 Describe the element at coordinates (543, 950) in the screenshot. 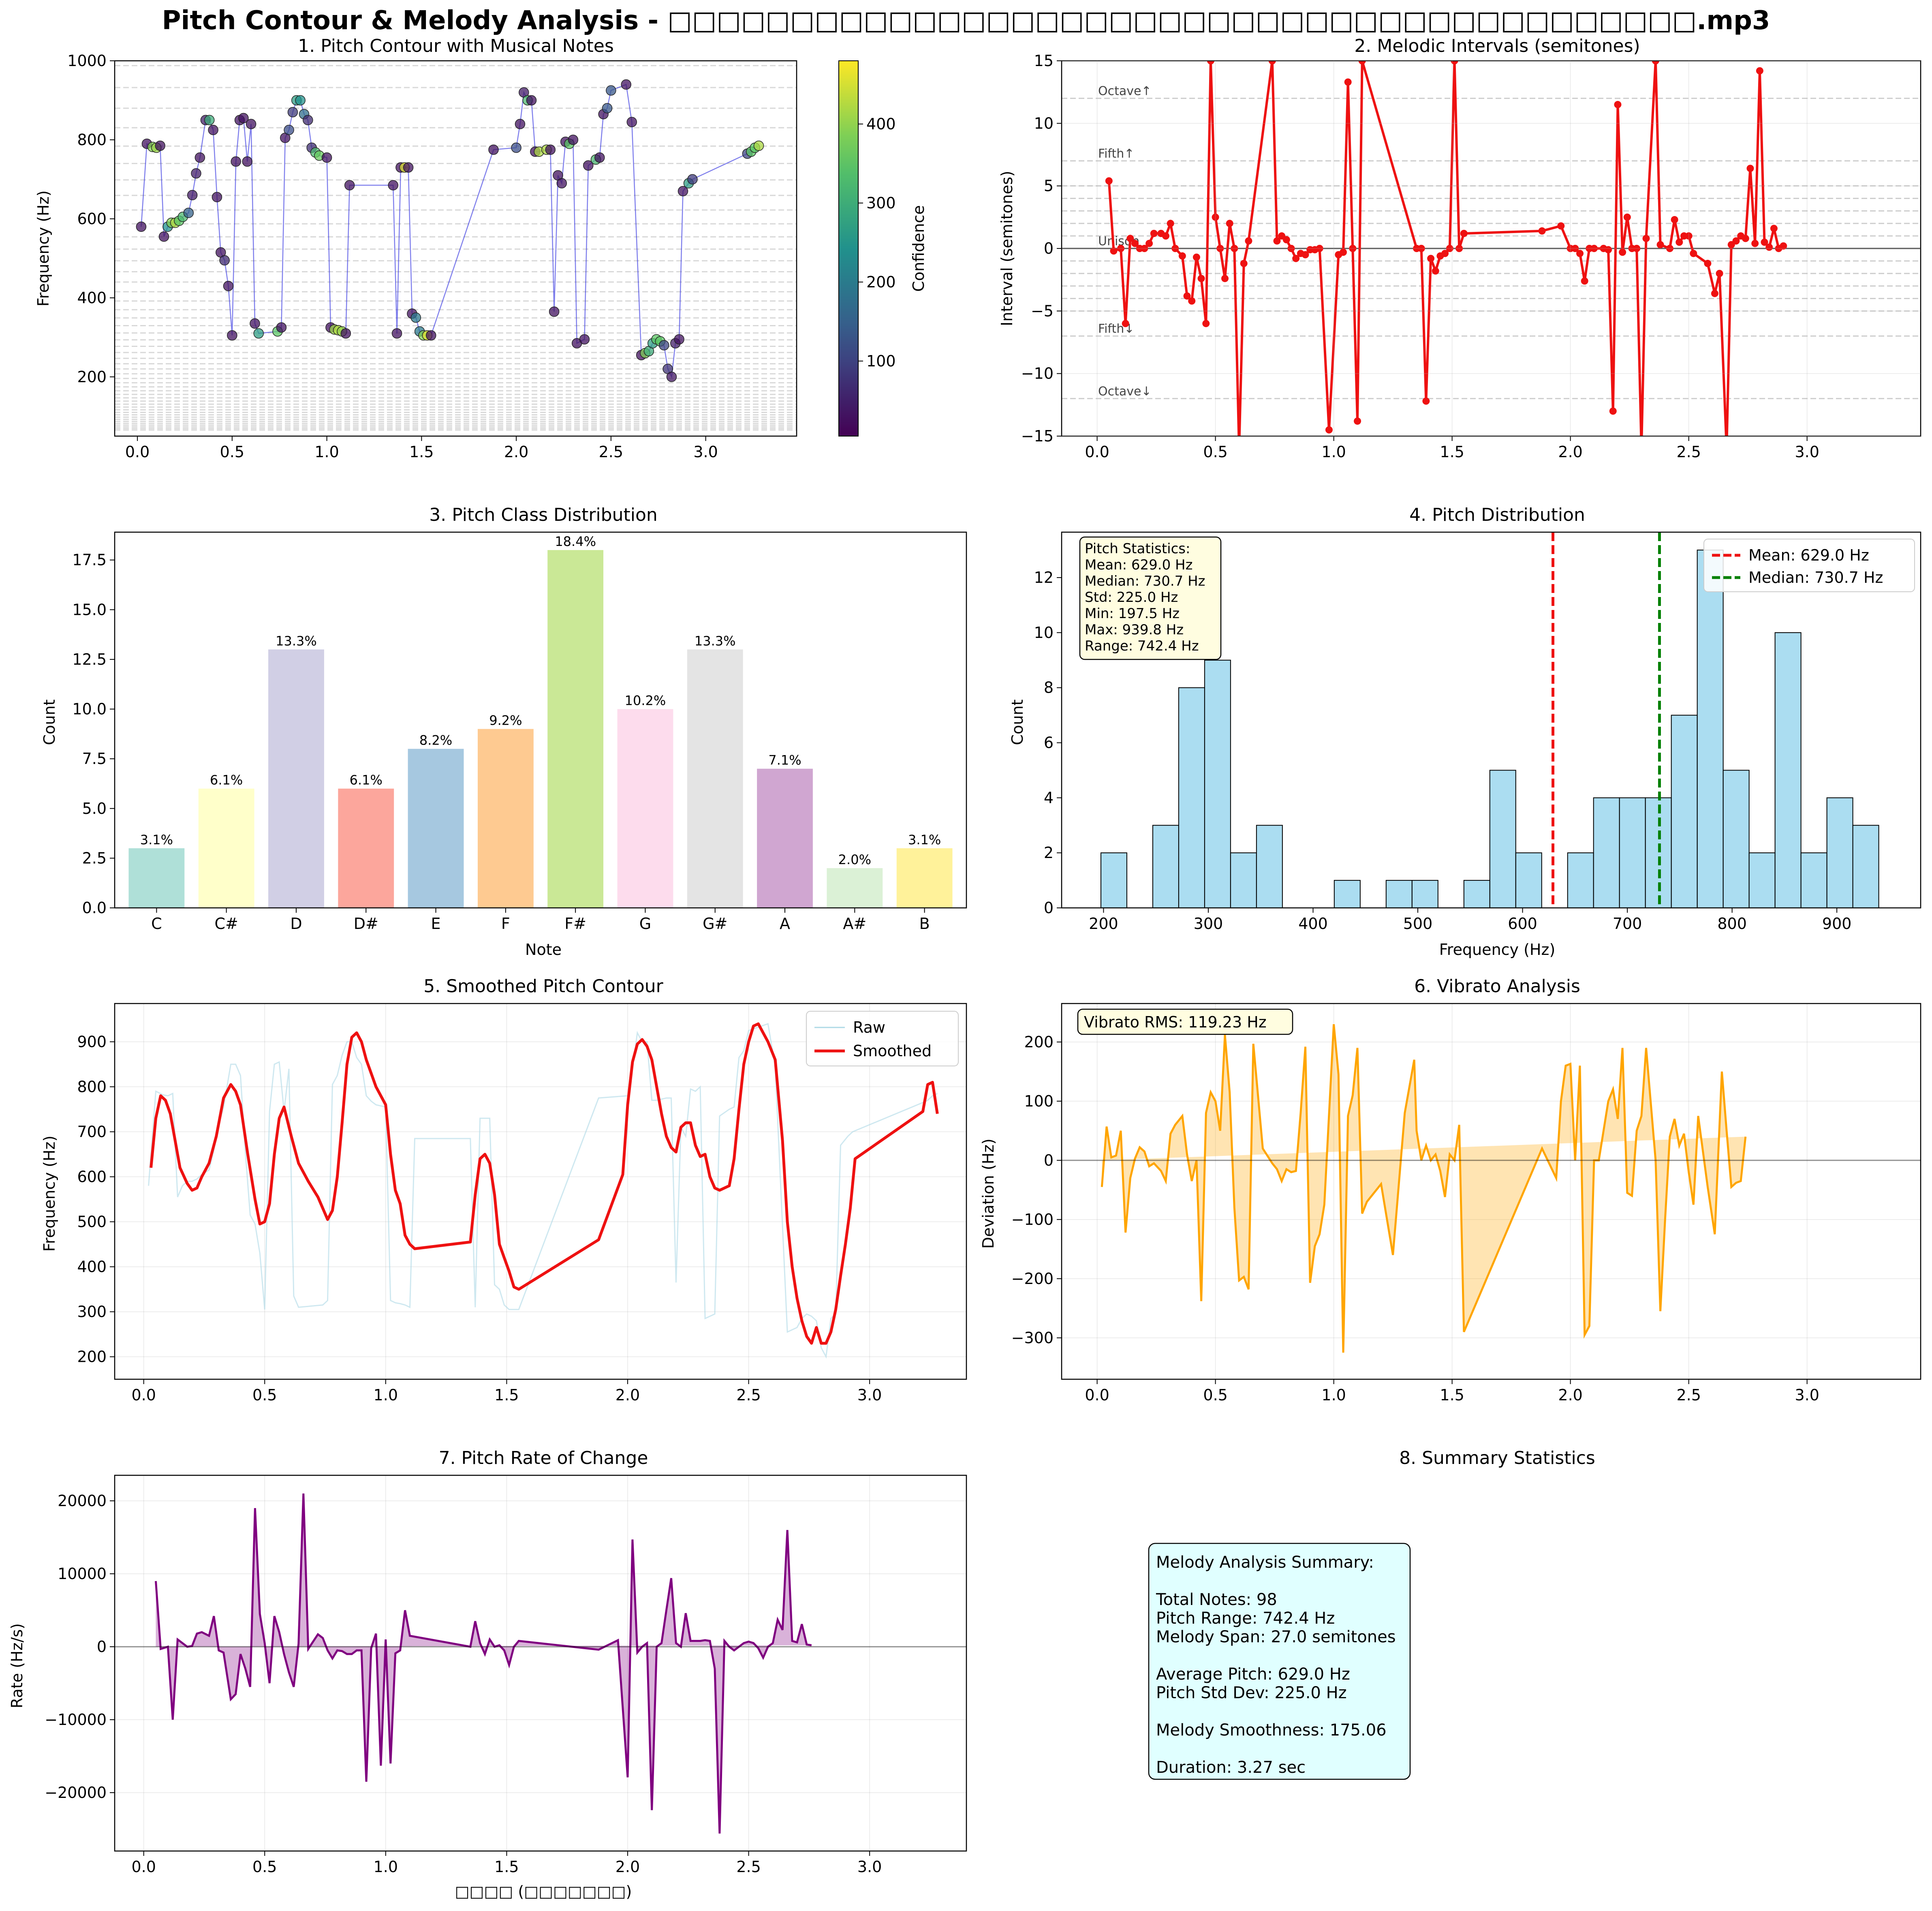

I see `x-axis-label: Note` at that location.